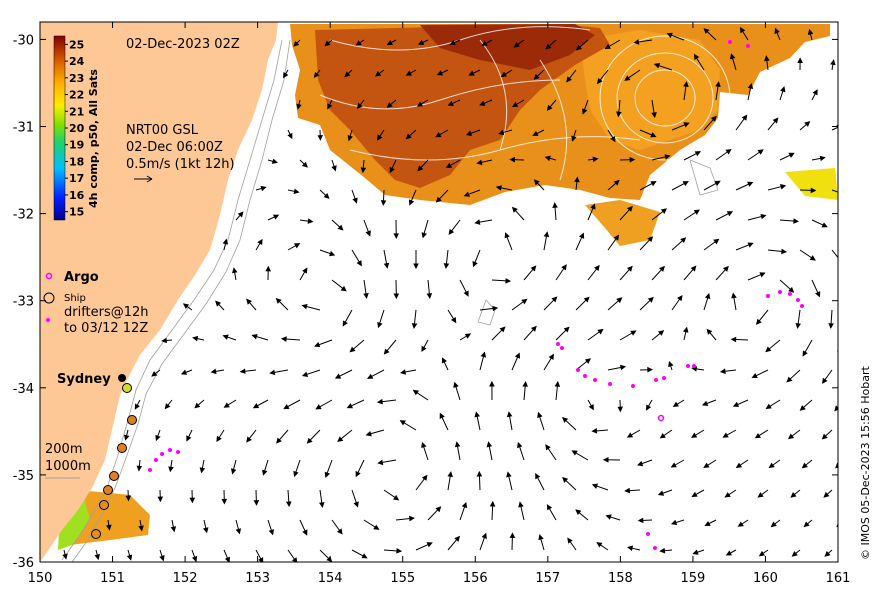  What do you see at coordinates (76, 111) in the screenshot?
I see `colorbar-tick-label: 21` at bounding box center [76, 111].